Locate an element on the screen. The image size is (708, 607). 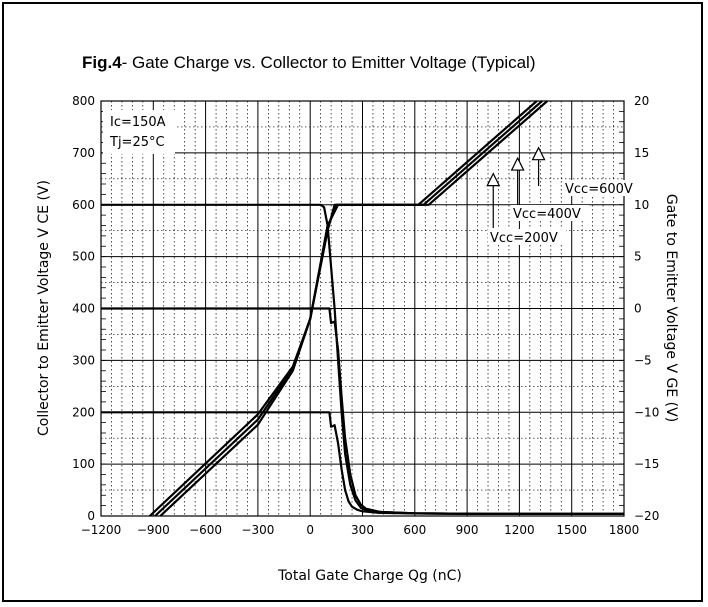
y-right-tick-label: 0 is located at coordinates (638, 309).